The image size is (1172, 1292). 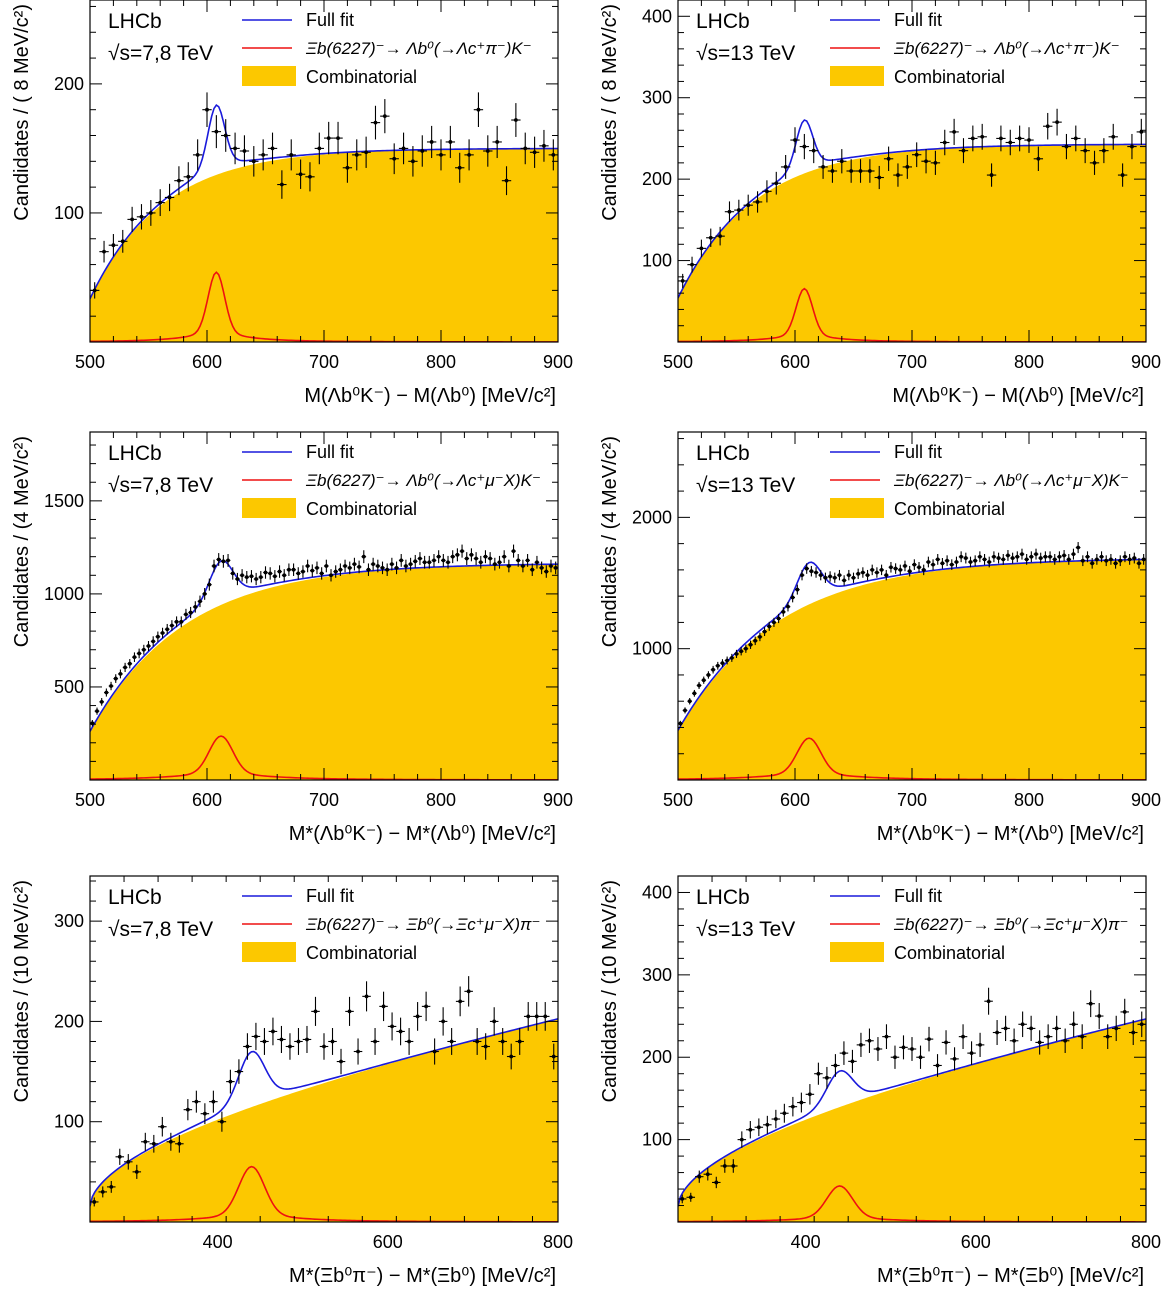 What do you see at coordinates (1011, 480) in the screenshot?
I see `legend-signal-label: Ξb(6227)⁻→ Λb⁰(→Λc⁺μ⁻X)K⁻` at bounding box center [1011, 480].